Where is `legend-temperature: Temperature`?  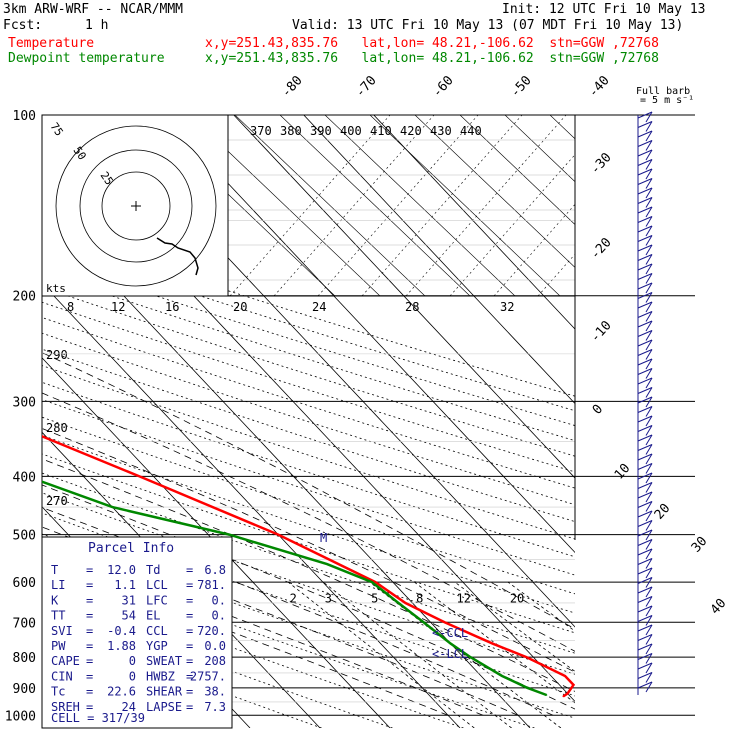 legend-temperature: Temperature is located at coordinates (51, 43).